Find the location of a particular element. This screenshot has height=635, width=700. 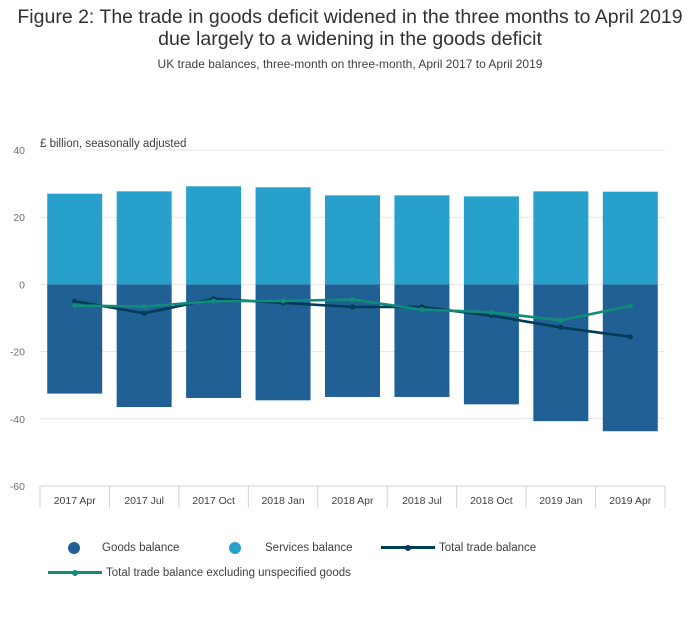

legend-item-total: Total trade balance is located at coordinates (458, 548).